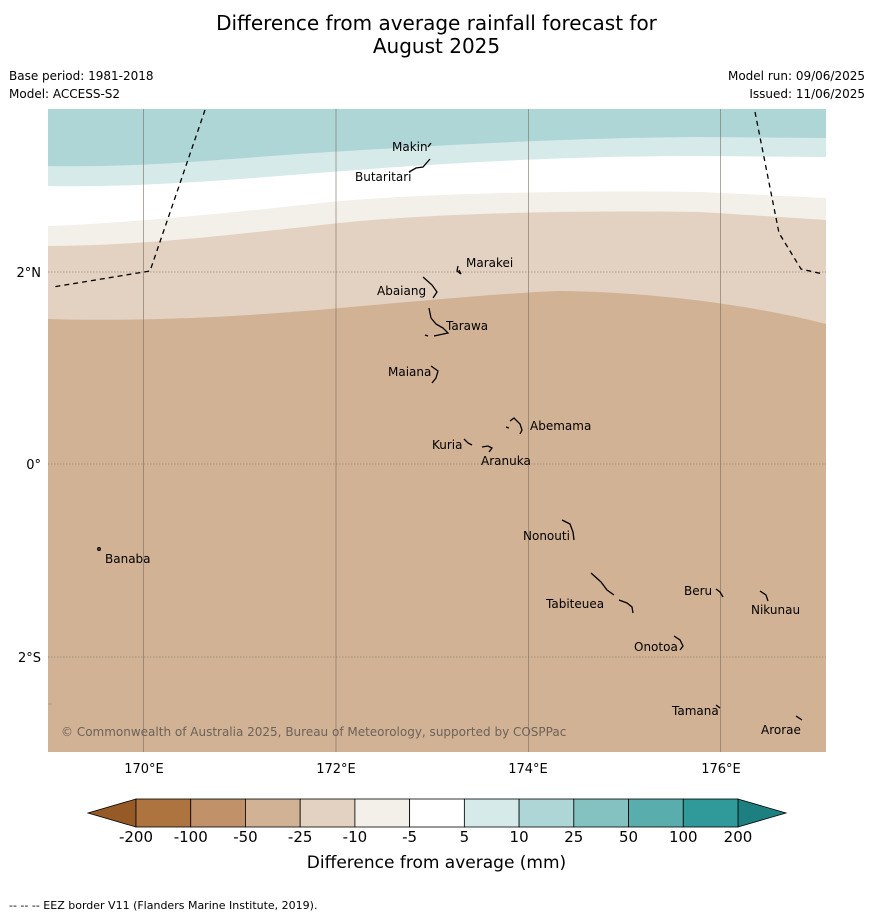 The height and width of the screenshot is (919, 873). Describe the element at coordinates (99, 549) in the screenshot. I see `island-banaba` at that location.